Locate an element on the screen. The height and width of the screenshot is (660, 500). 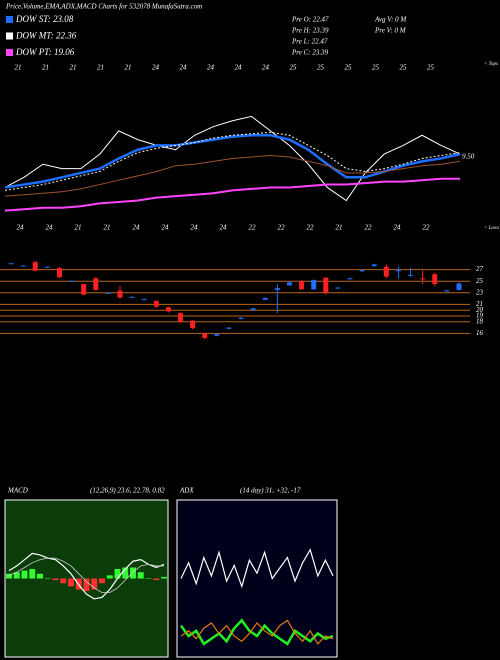
stat-text: Pre O: 22.47 is located at coordinates (310, 20).